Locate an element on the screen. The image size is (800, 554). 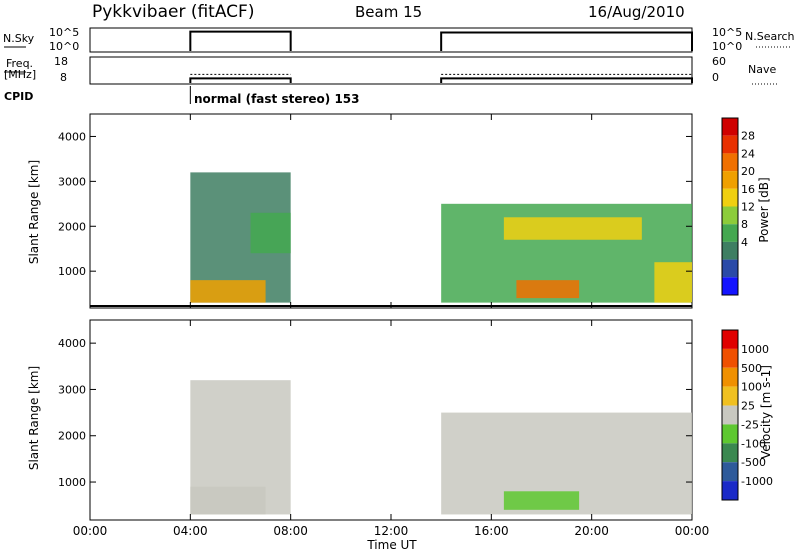
power-colorbar-frame is located at coordinates (730, 206).